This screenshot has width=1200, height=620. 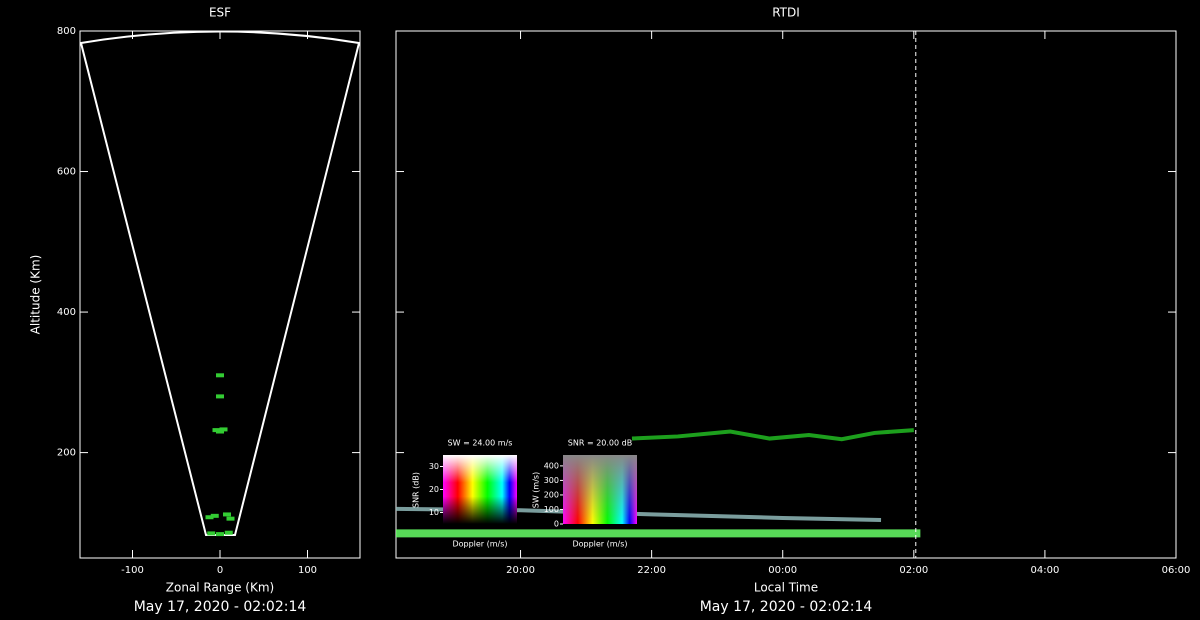 I want to click on panel-title: RTDI, so click(x=786, y=13).